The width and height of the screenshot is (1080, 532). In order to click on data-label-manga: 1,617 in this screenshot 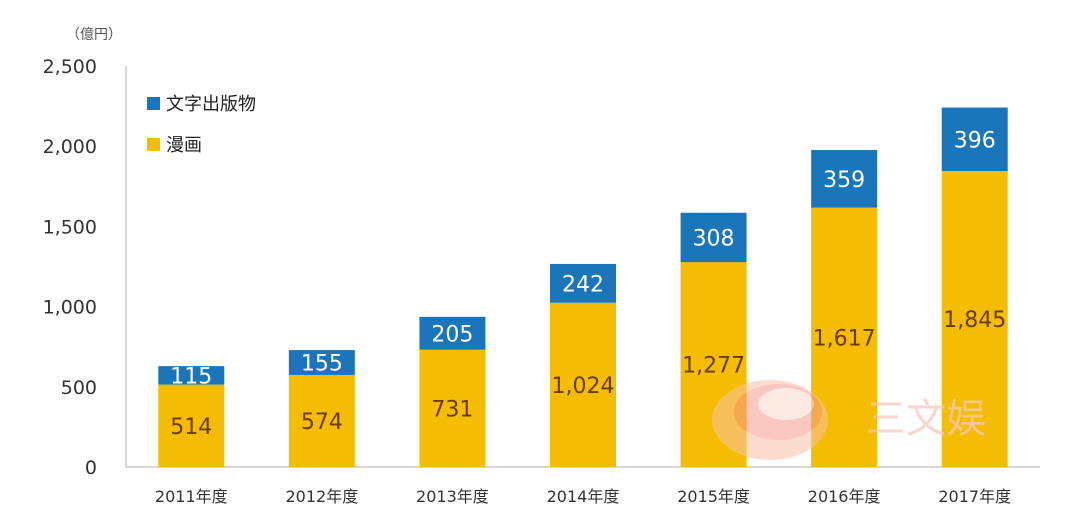, I will do `click(844, 338)`.